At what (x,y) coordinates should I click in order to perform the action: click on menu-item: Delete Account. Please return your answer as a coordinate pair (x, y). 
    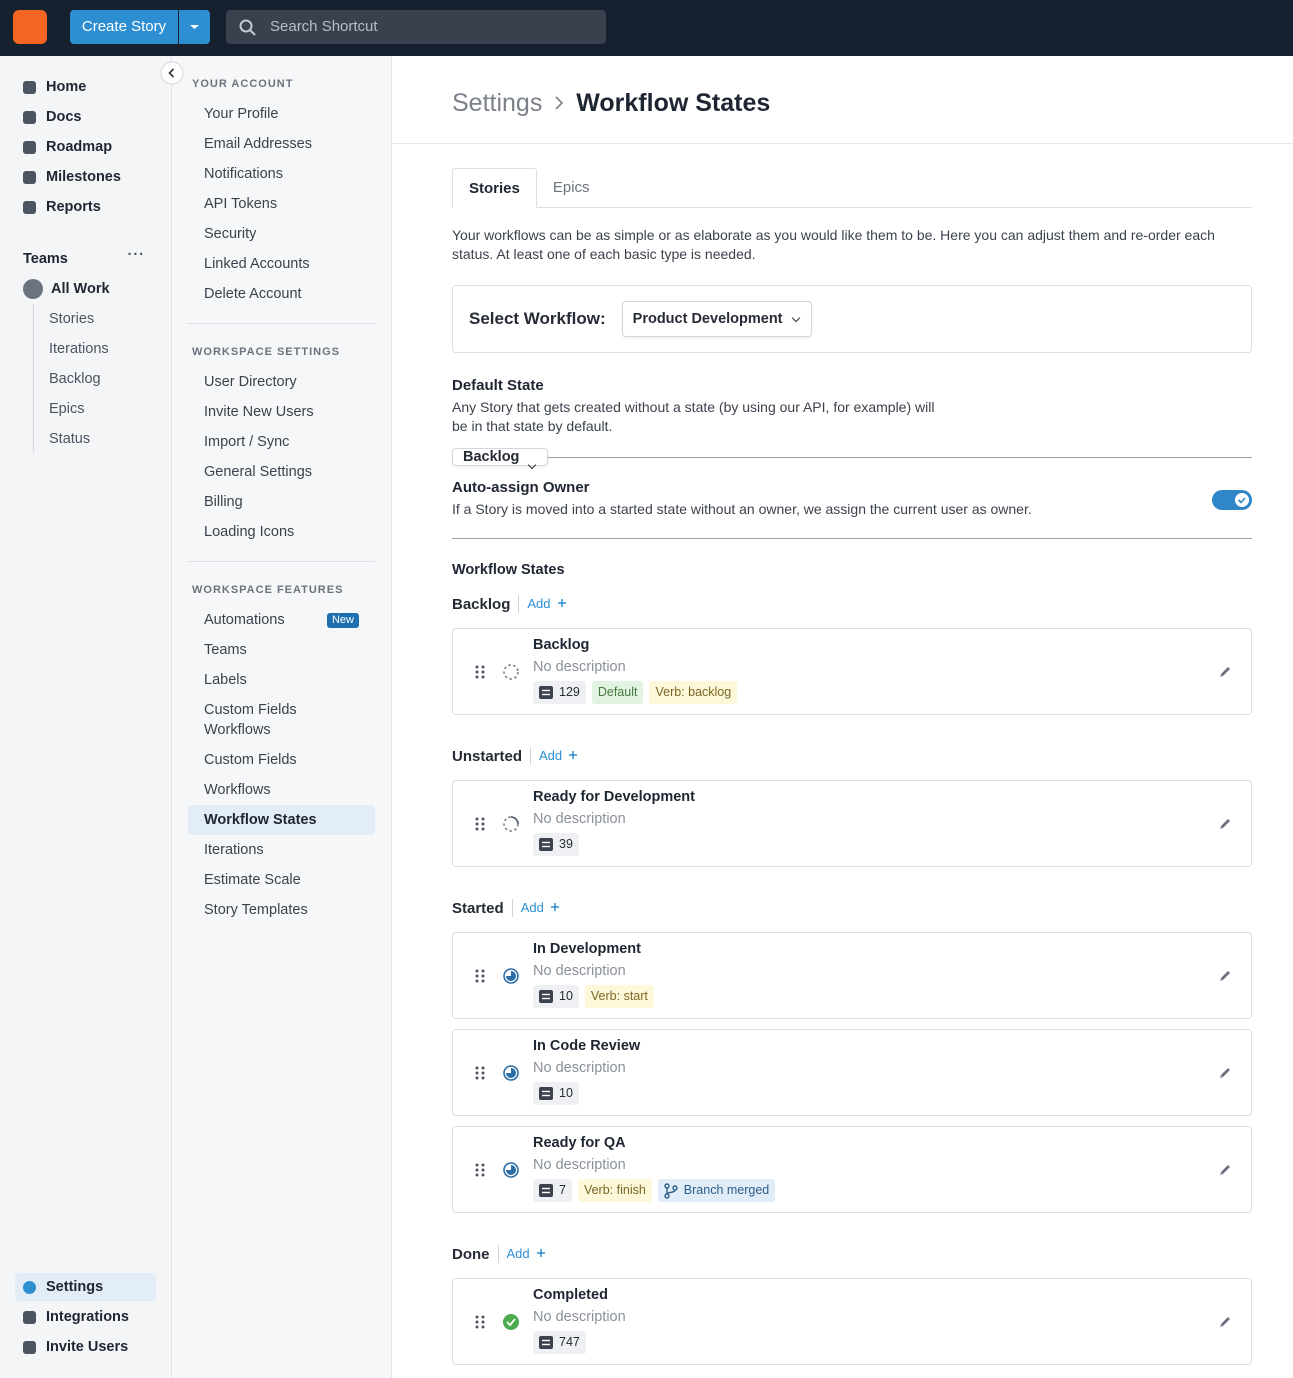
    Looking at the image, I should click on (253, 294).